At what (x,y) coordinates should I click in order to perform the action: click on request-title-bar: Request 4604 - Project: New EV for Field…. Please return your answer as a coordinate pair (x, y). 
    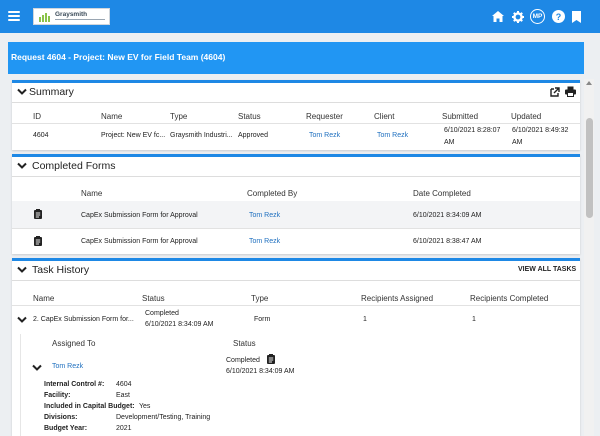
    Looking at the image, I should click on (296, 58).